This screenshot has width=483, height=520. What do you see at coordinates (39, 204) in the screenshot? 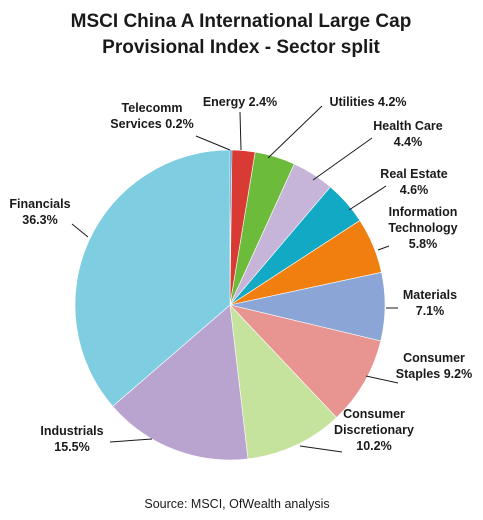
I see `slice-label-financials-line-1: Financials` at bounding box center [39, 204].